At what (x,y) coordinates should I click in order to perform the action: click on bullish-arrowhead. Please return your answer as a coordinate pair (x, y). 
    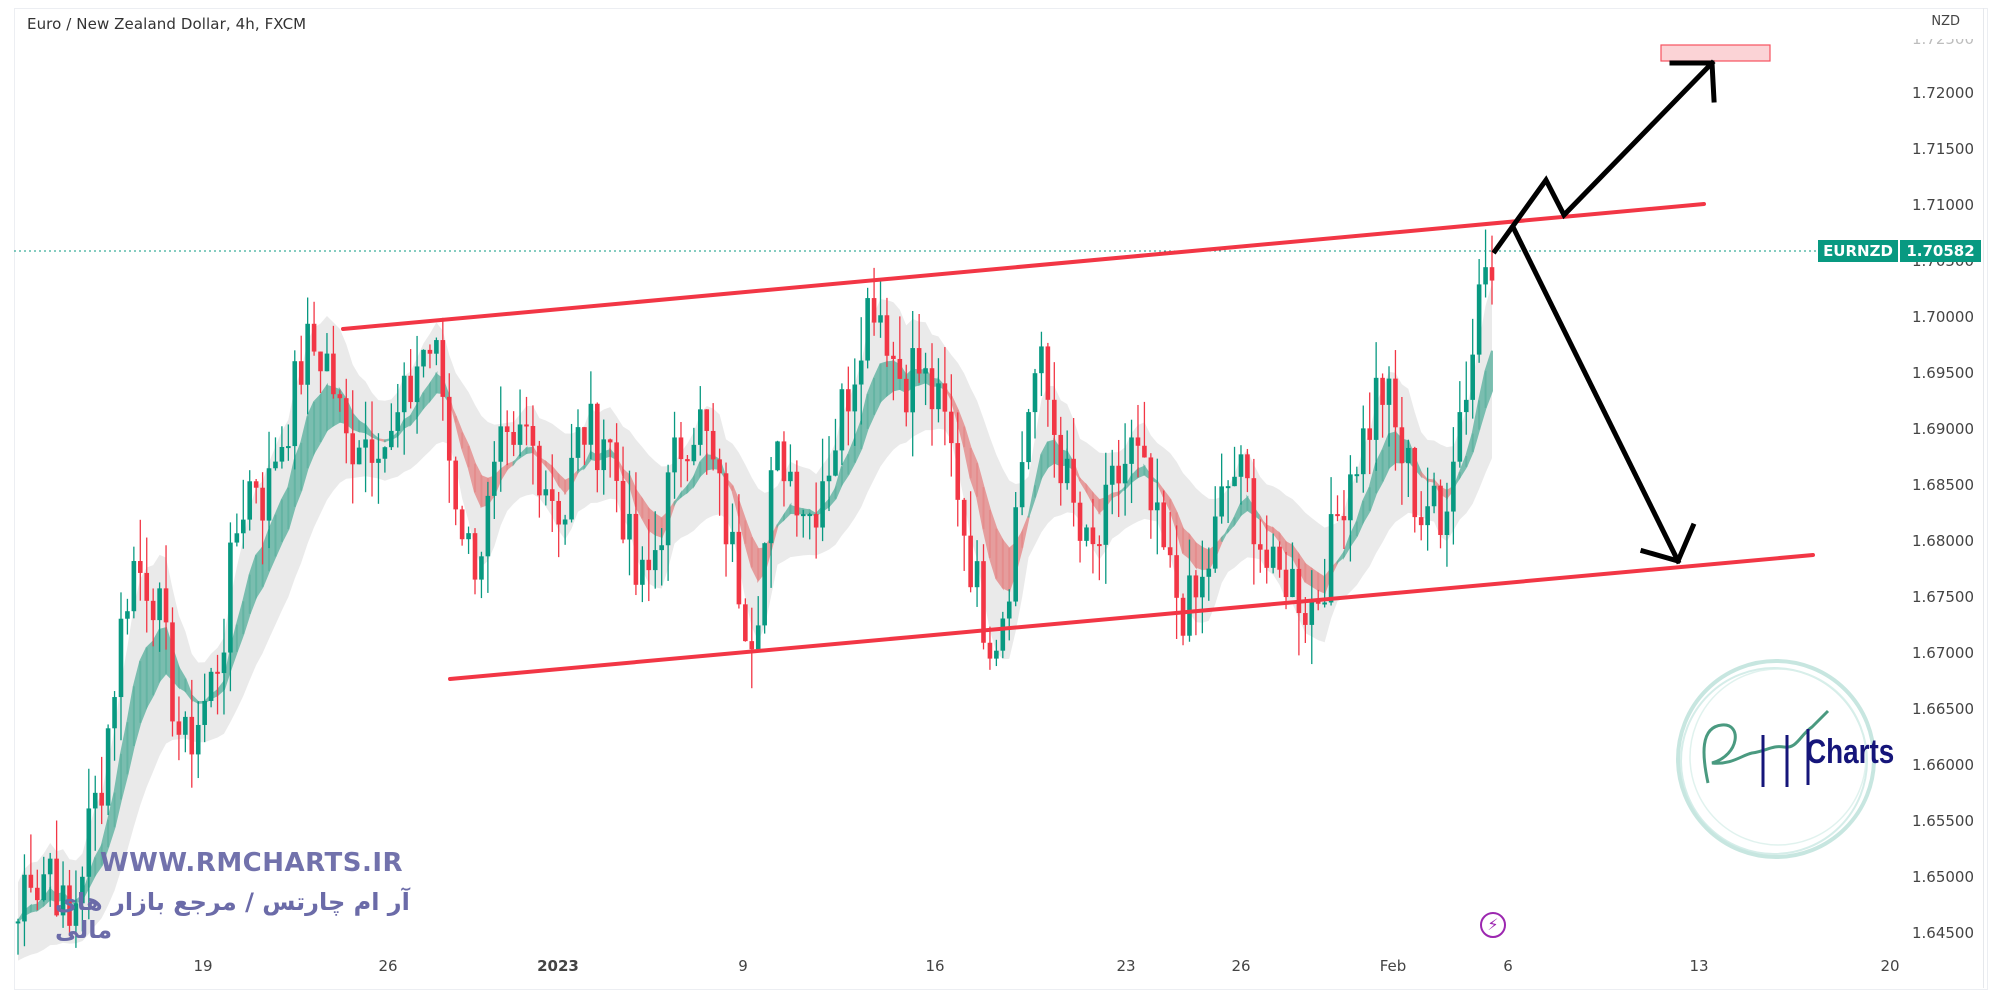
    Looking at the image, I should click on (1693, 81).